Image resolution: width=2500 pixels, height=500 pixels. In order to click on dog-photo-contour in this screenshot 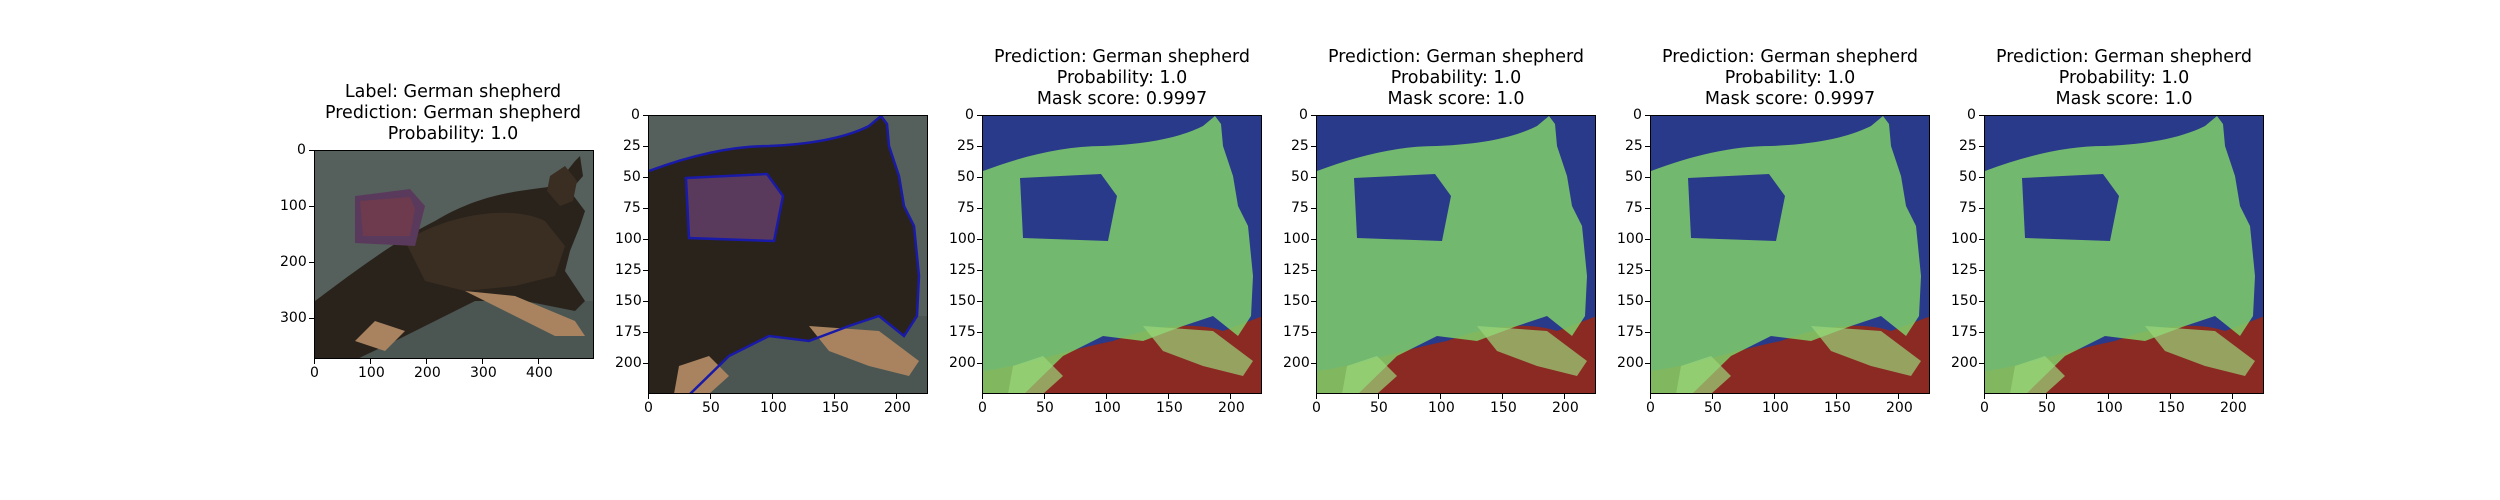, I will do `click(788, 254)`.